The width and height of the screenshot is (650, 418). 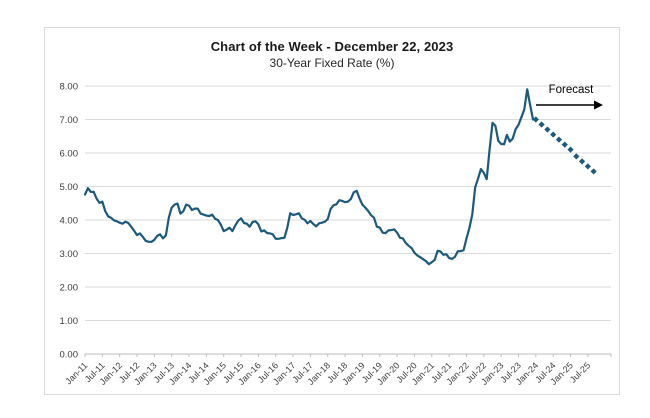 What do you see at coordinates (69, 288) in the screenshot?
I see `svg-text: 2.00` at bounding box center [69, 288].